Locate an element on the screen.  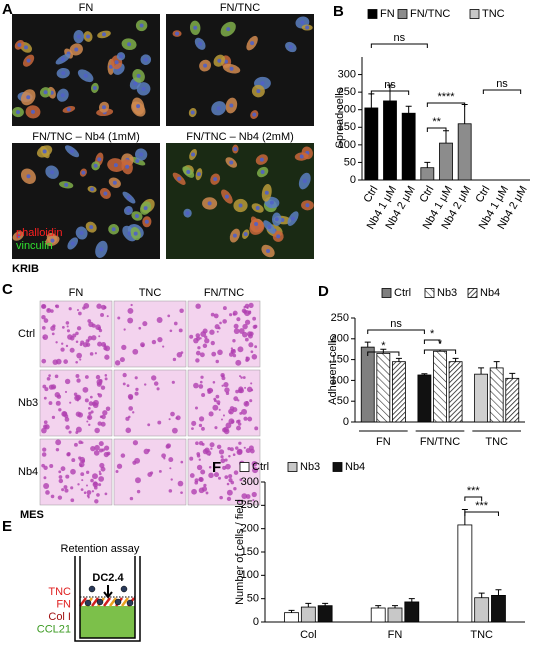
column-label: FN/TNC is located at coordinates (224, 293).